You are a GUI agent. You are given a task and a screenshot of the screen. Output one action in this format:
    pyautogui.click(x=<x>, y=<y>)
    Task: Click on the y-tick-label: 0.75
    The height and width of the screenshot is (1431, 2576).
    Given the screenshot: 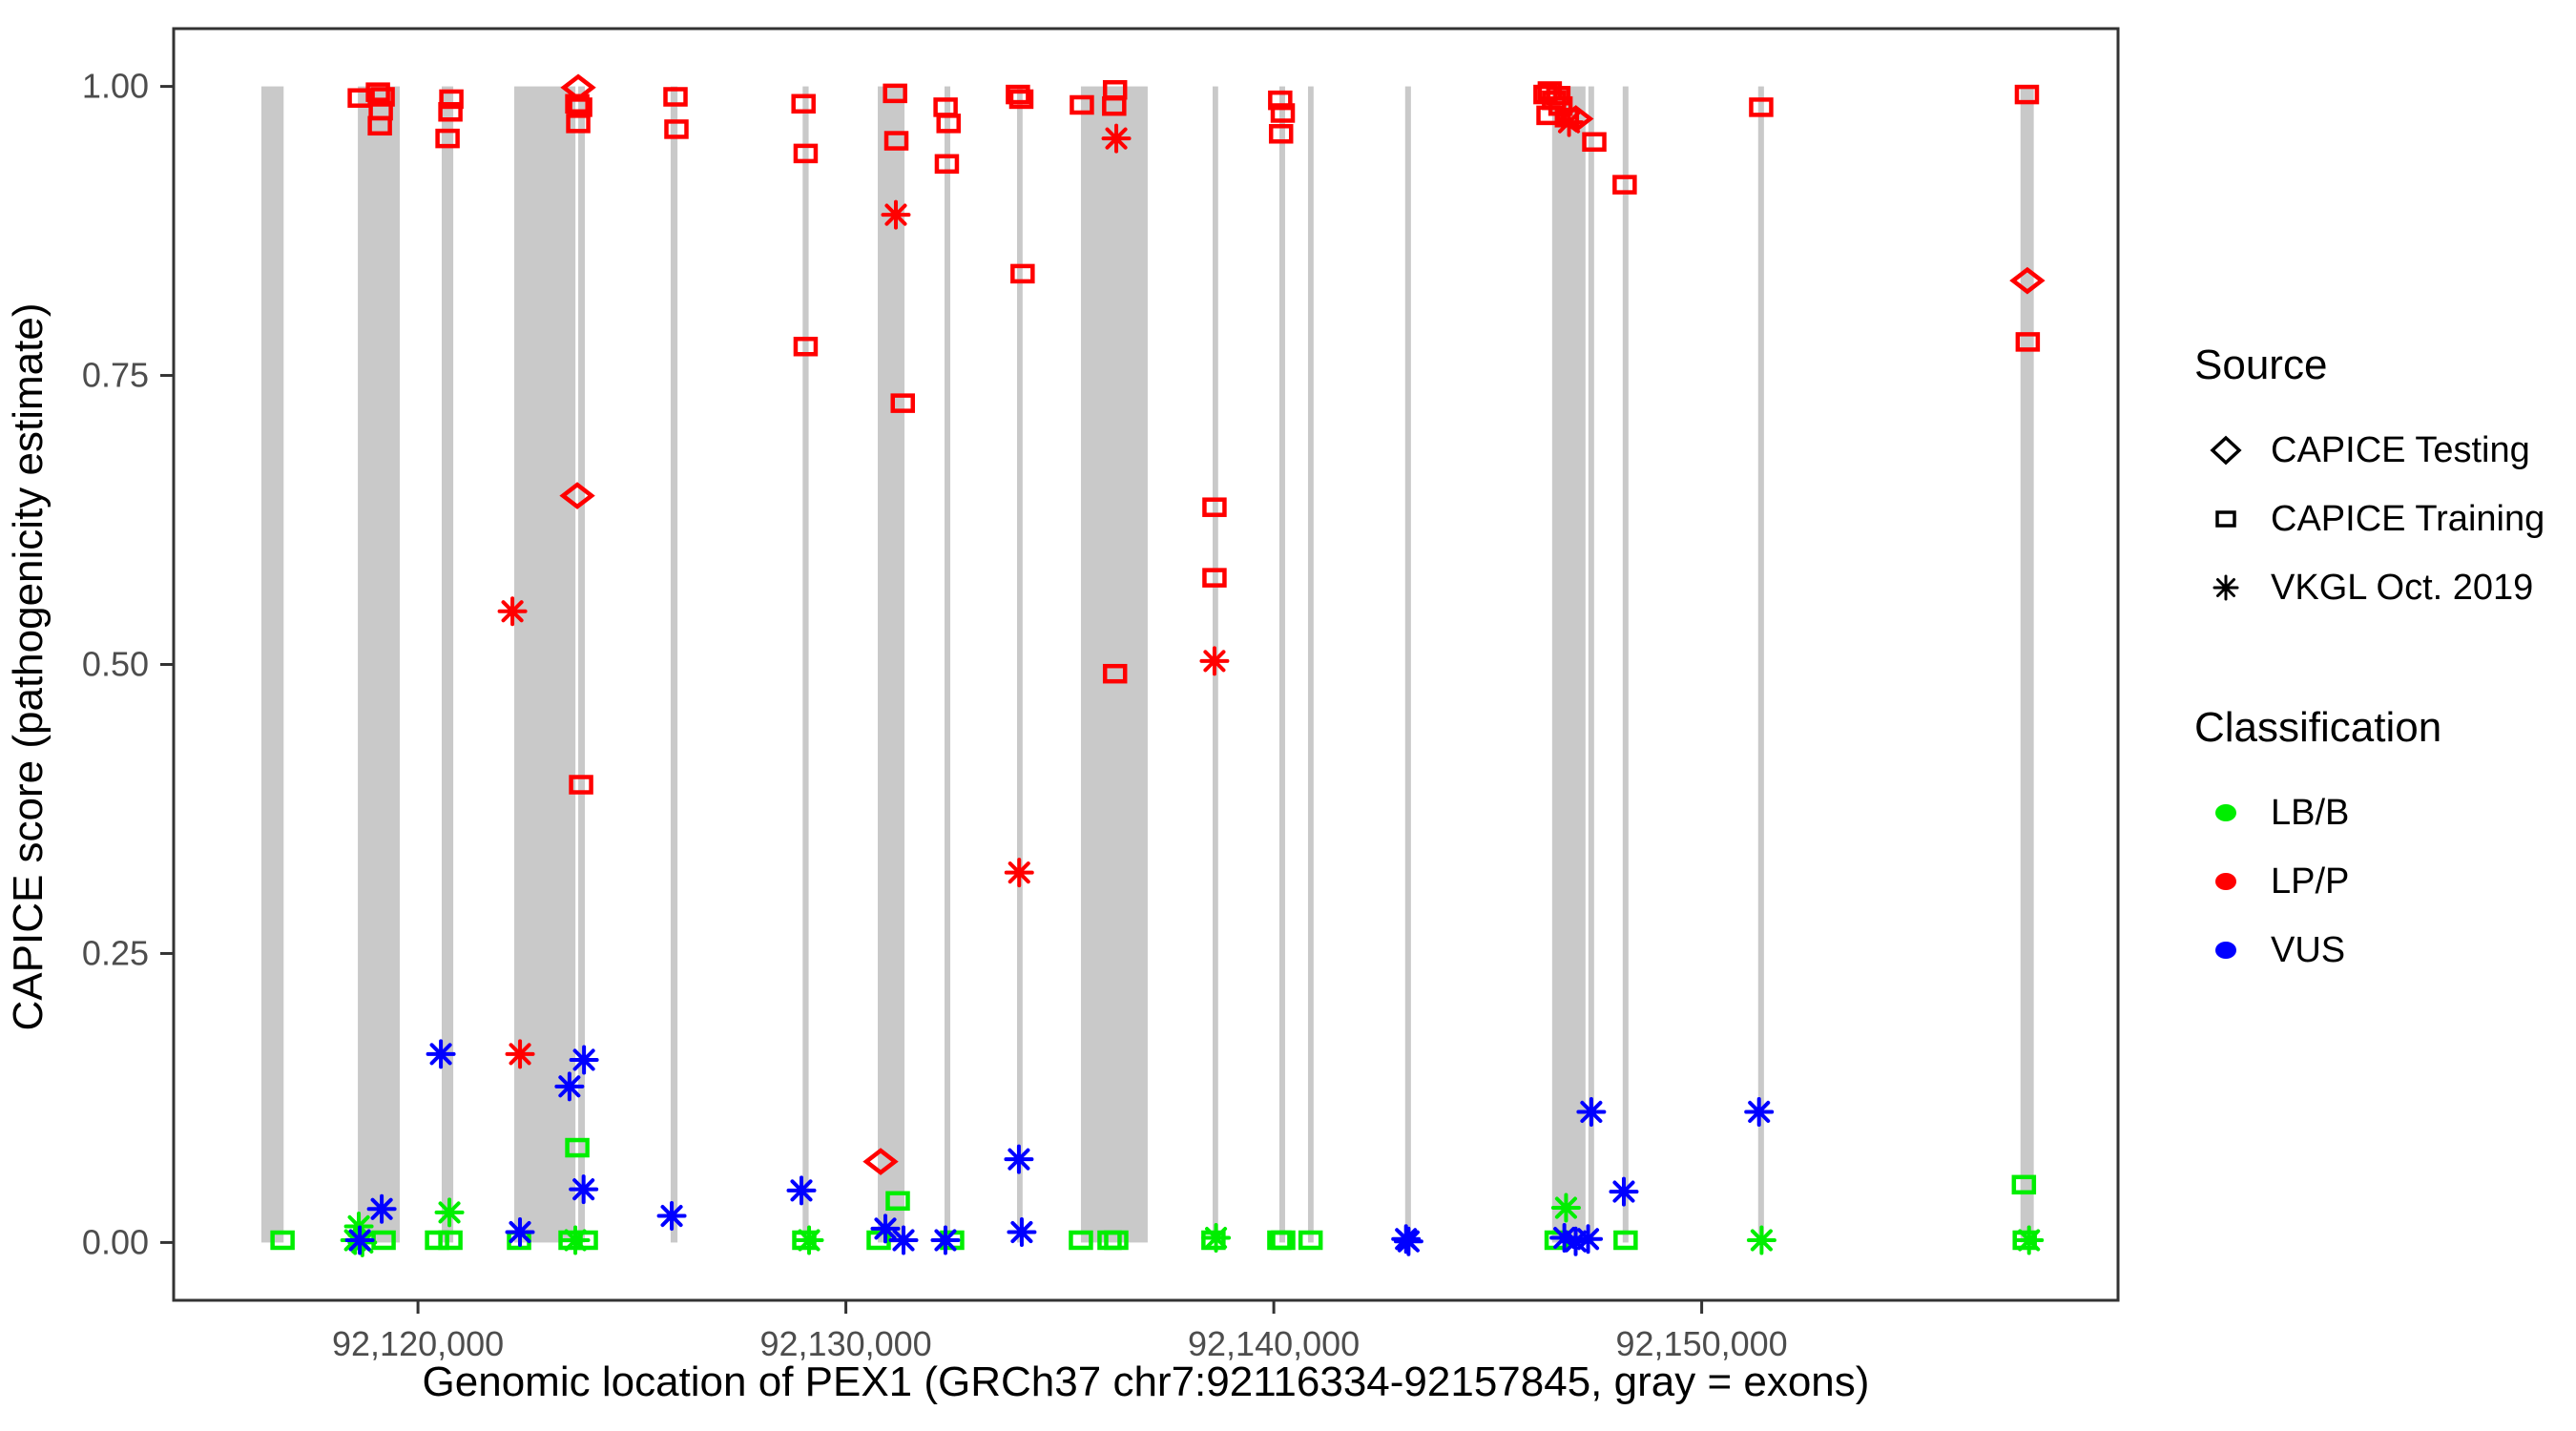 What is the action you would take?
    pyautogui.click(x=115, y=375)
    